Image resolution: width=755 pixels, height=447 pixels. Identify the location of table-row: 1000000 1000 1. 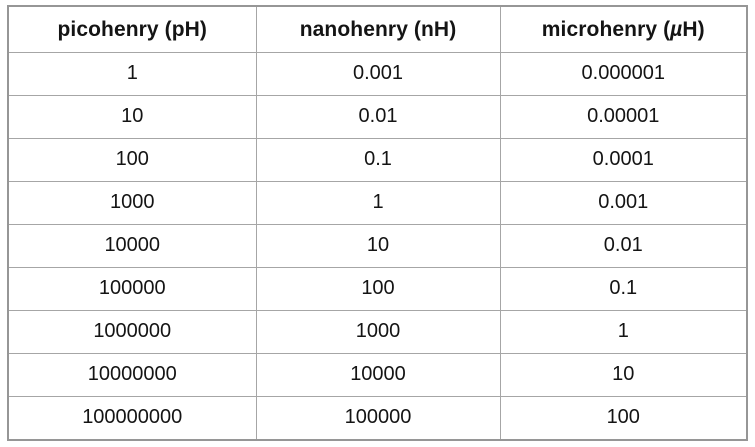
(377, 331).